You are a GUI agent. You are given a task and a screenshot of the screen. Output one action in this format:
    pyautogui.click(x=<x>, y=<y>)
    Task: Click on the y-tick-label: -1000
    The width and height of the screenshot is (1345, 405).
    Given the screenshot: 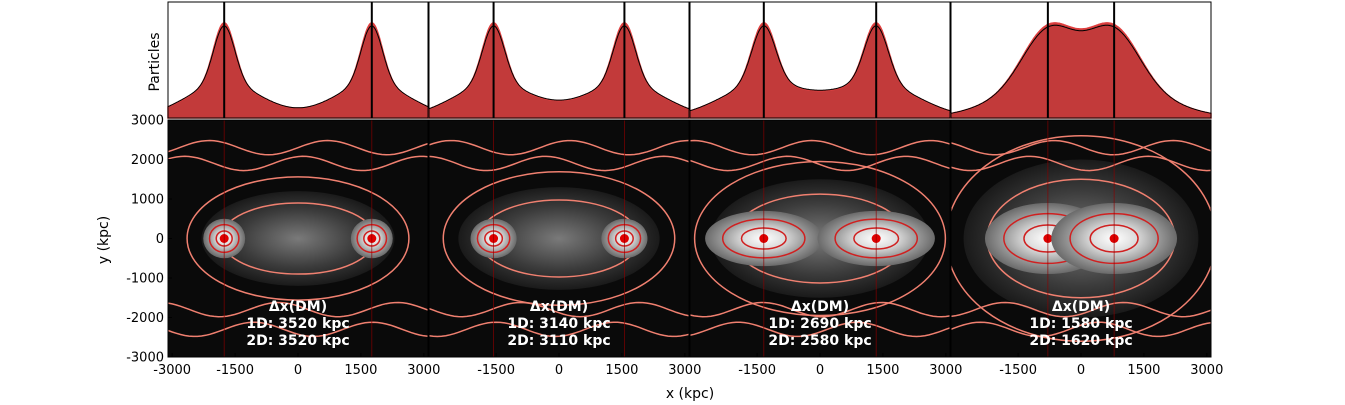 What is the action you would take?
    pyautogui.click(x=145, y=279)
    